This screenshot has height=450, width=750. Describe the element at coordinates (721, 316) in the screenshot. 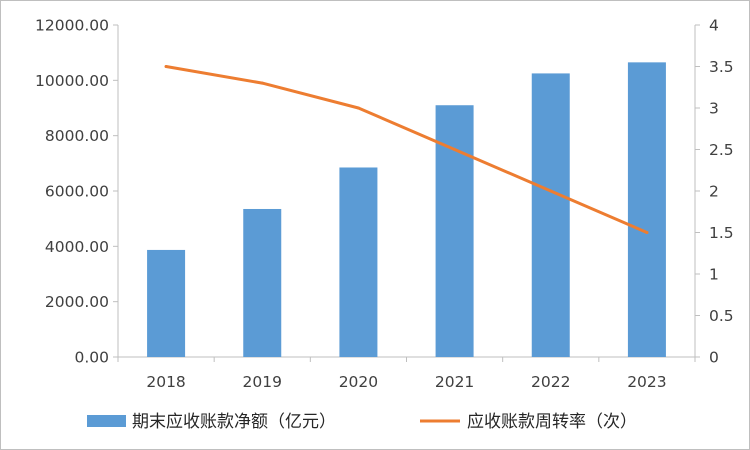

I see `y-right-tick-label: 0.5` at that location.